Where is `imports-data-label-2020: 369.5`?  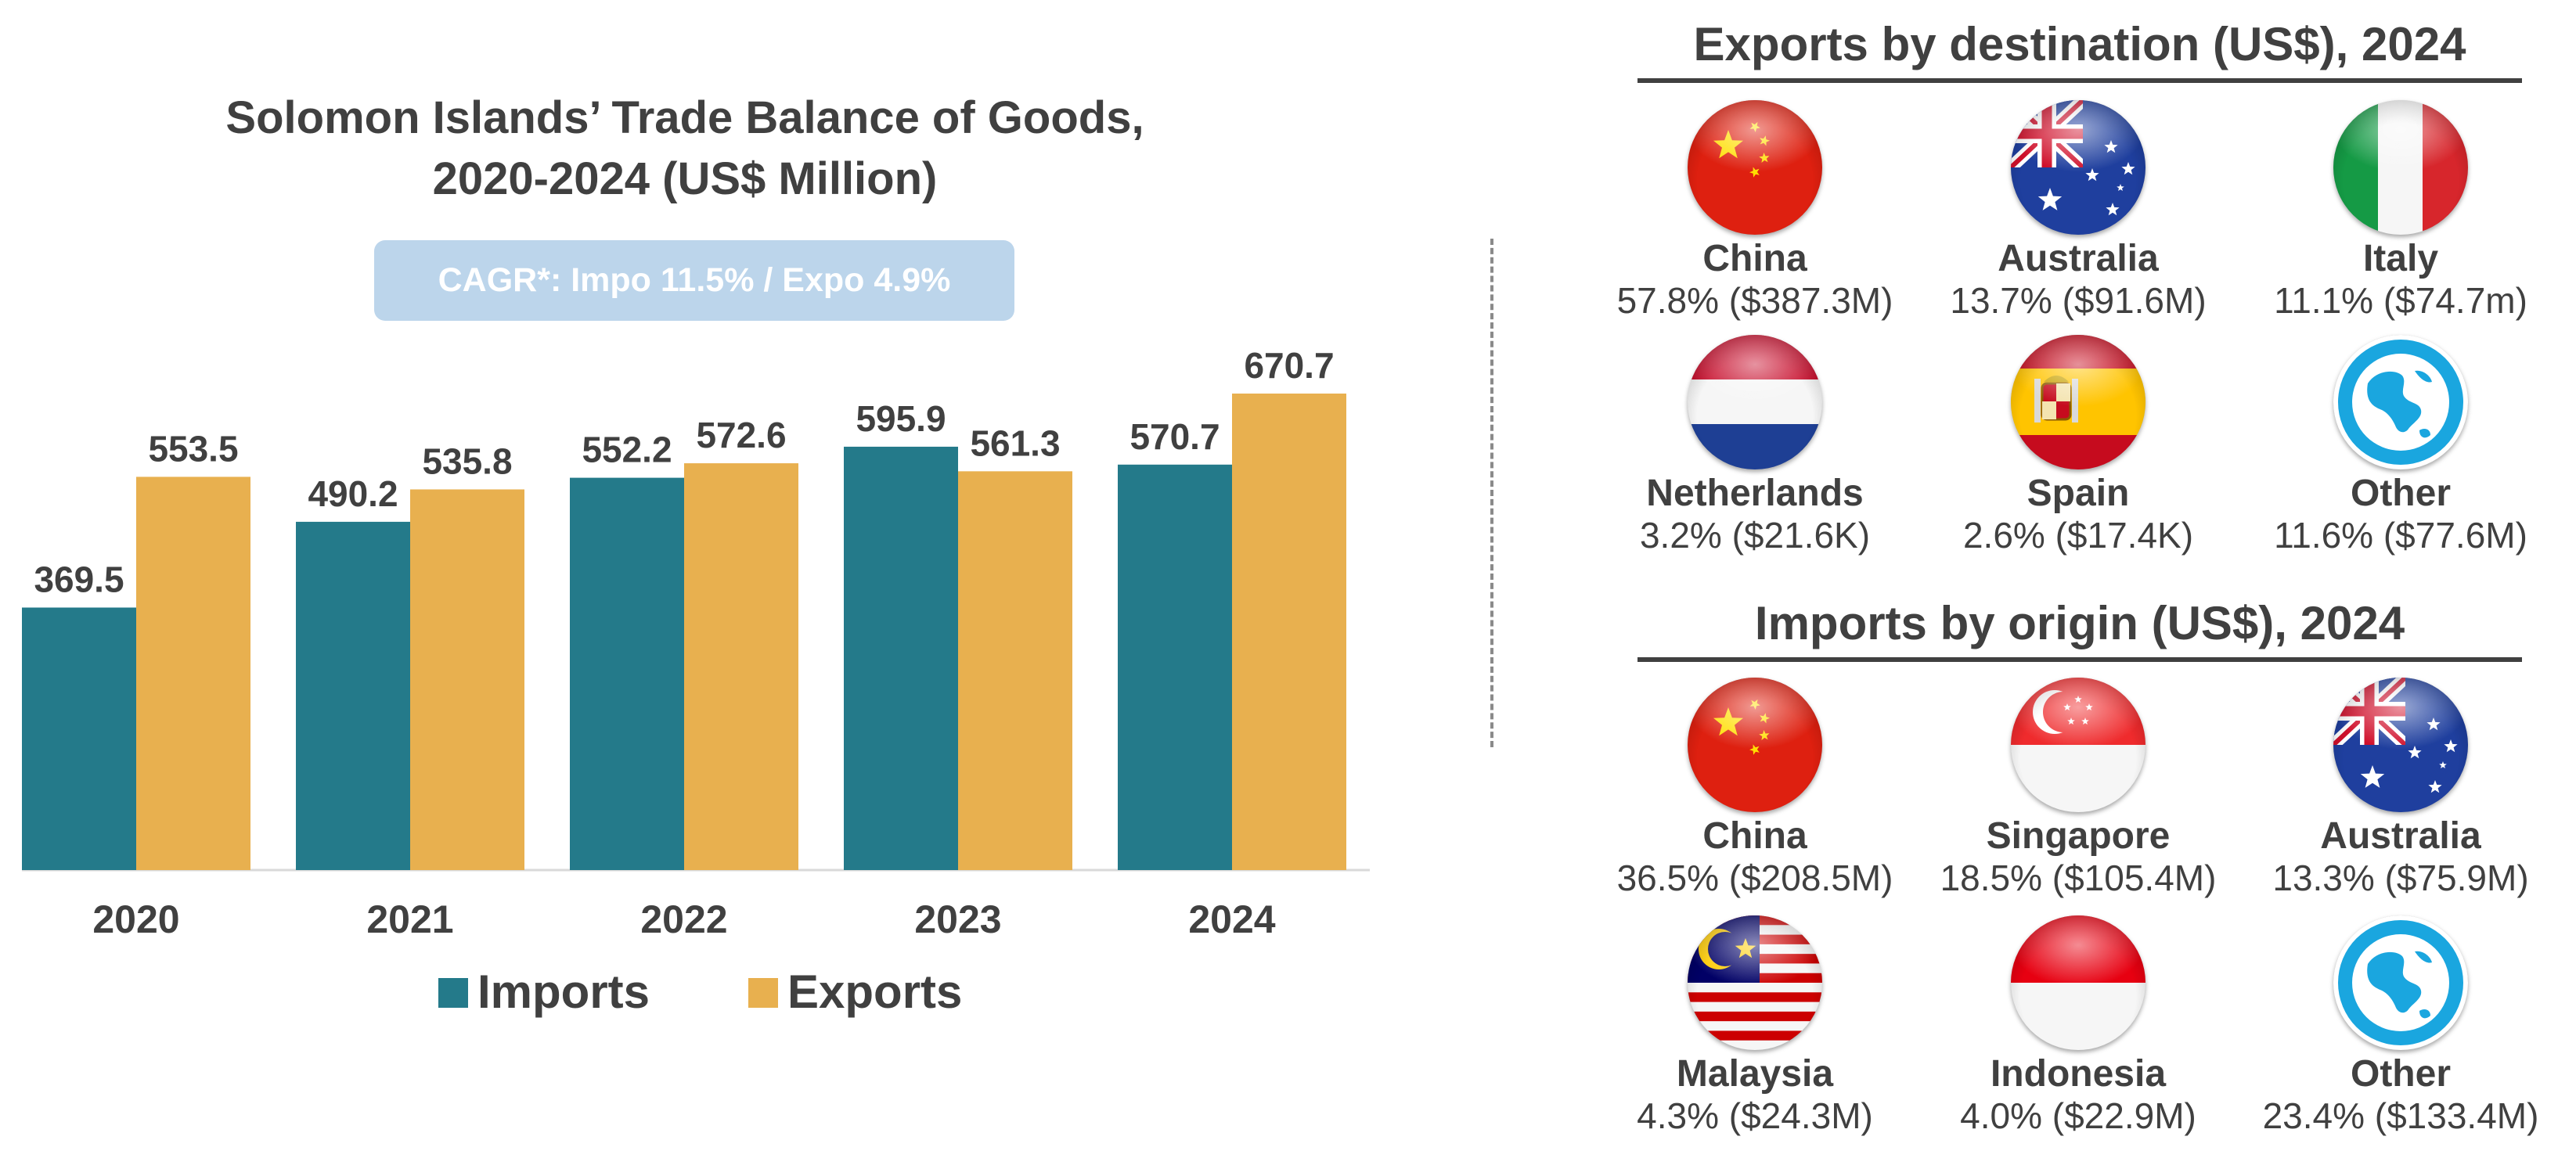 imports-data-label-2020: 369.5 is located at coordinates (79, 579).